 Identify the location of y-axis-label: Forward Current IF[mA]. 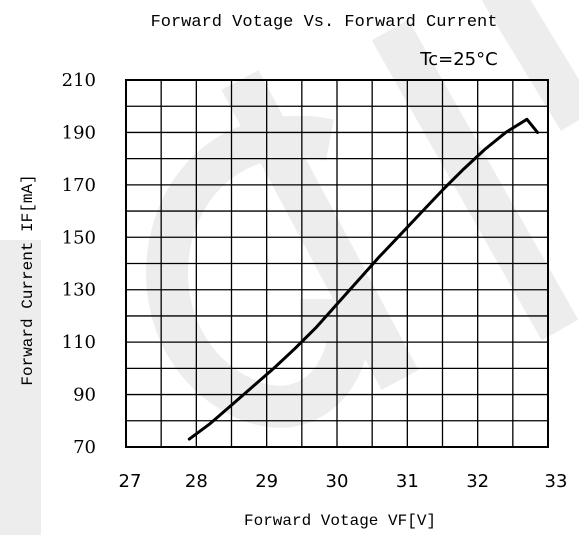
(28, 279).